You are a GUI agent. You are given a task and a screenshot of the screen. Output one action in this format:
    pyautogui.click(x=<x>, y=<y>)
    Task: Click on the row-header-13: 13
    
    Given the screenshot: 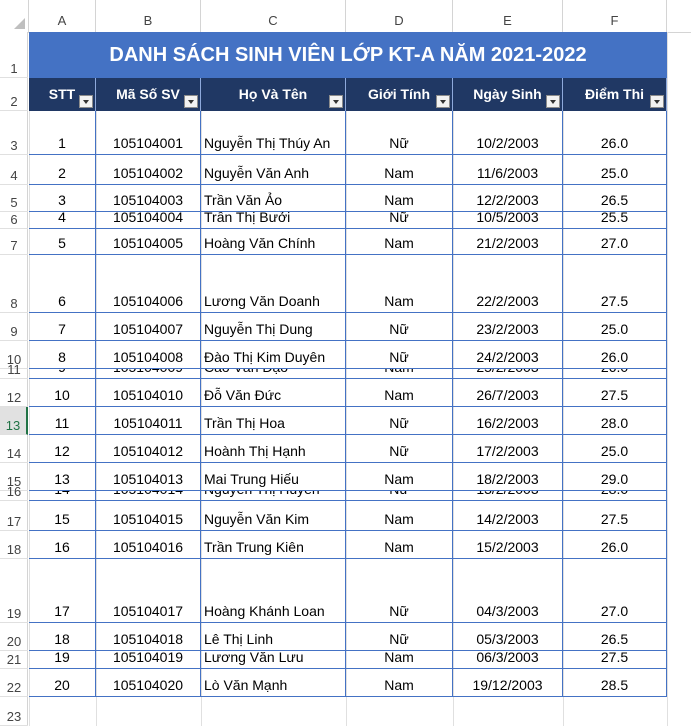 What is the action you would take?
    pyautogui.click(x=14, y=421)
    